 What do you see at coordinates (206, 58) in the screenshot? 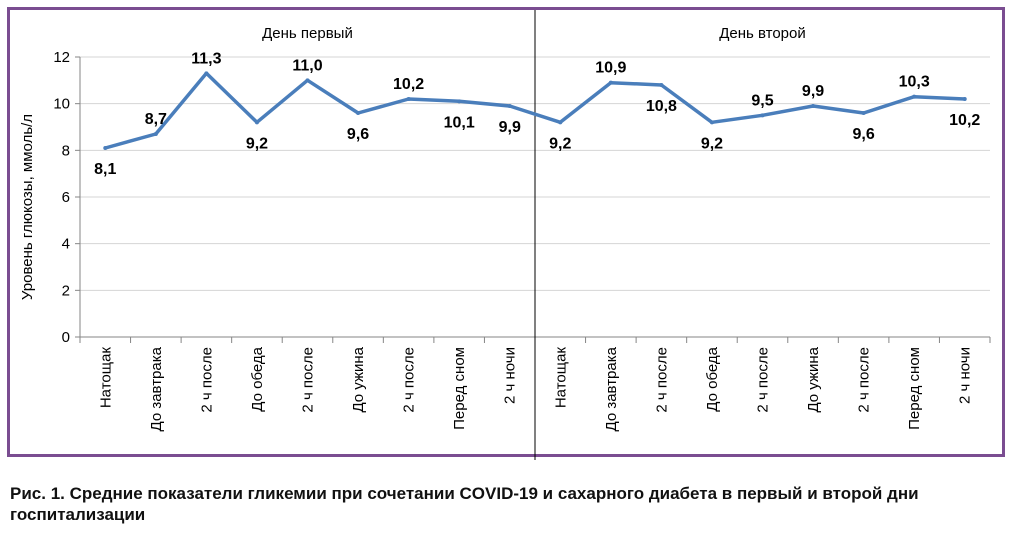
I see `data-label: 11,3` at bounding box center [206, 58].